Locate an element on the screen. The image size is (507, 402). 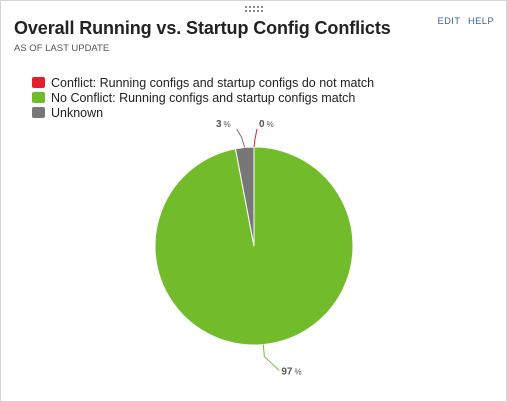
legend-swatch-conflict is located at coordinates (38, 82).